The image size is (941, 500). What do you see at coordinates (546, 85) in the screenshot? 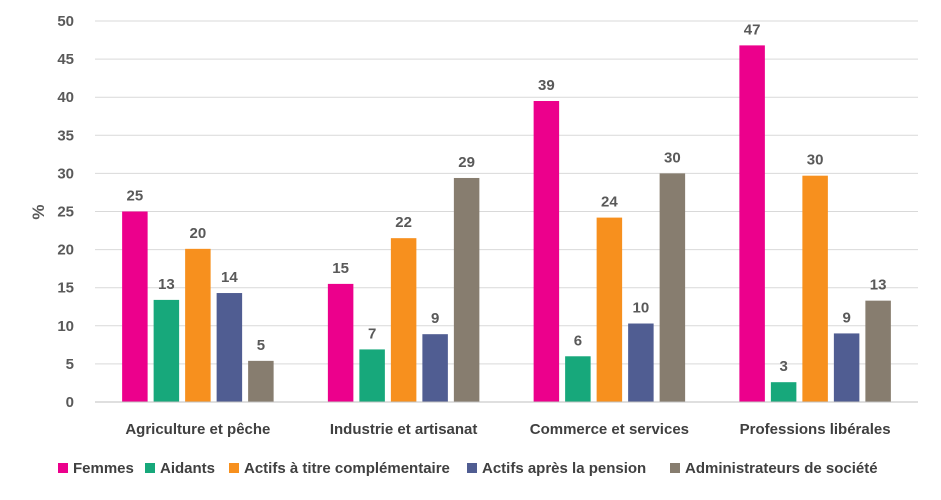
I see `data-label: 39` at bounding box center [546, 85].